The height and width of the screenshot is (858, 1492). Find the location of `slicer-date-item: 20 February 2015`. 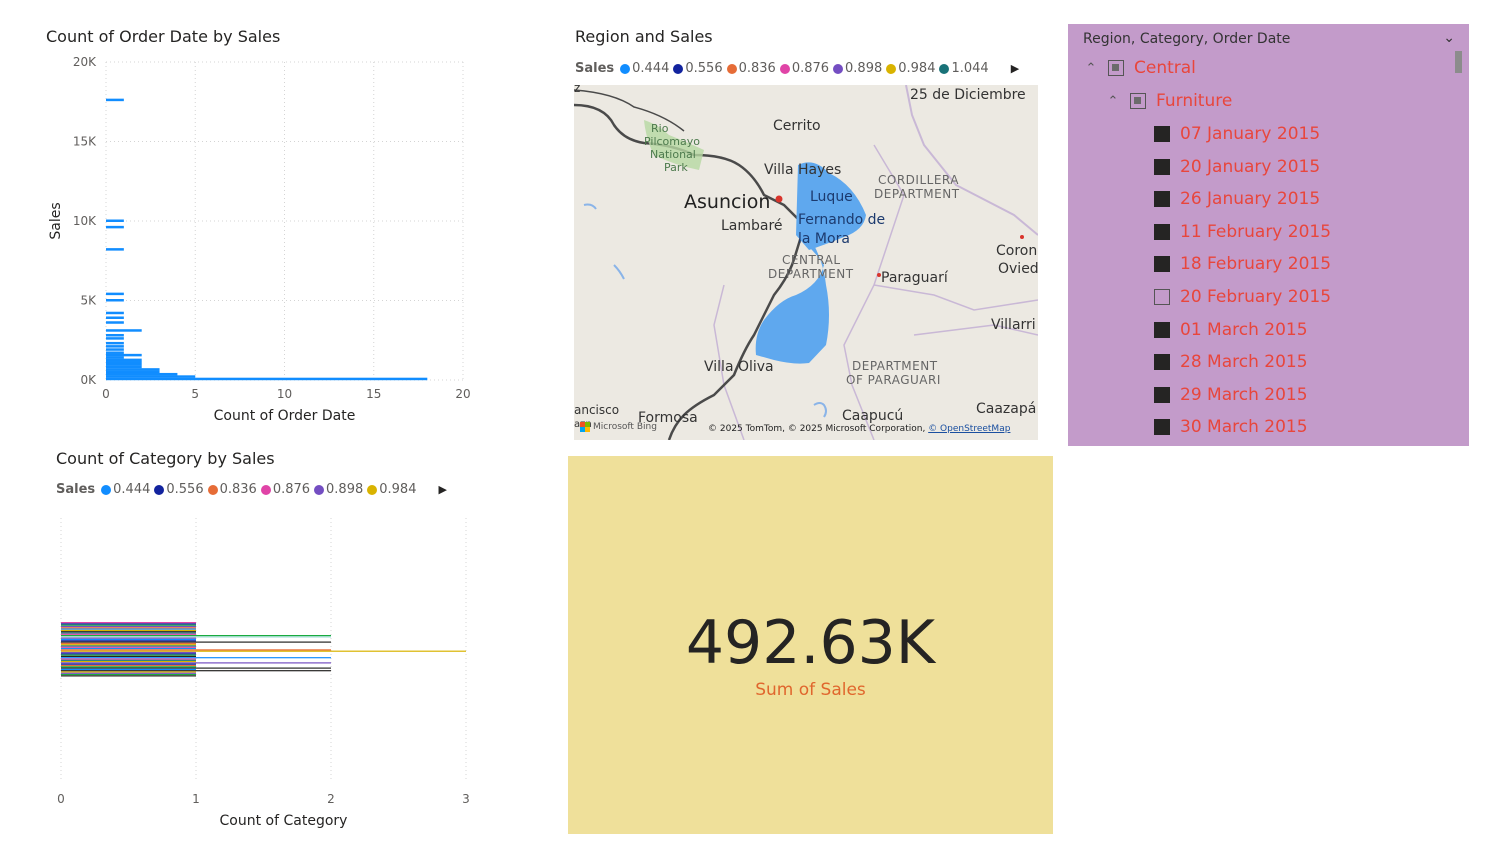

slicer-date-item: 20 February 2015 is located at coordinates (1242, 297).